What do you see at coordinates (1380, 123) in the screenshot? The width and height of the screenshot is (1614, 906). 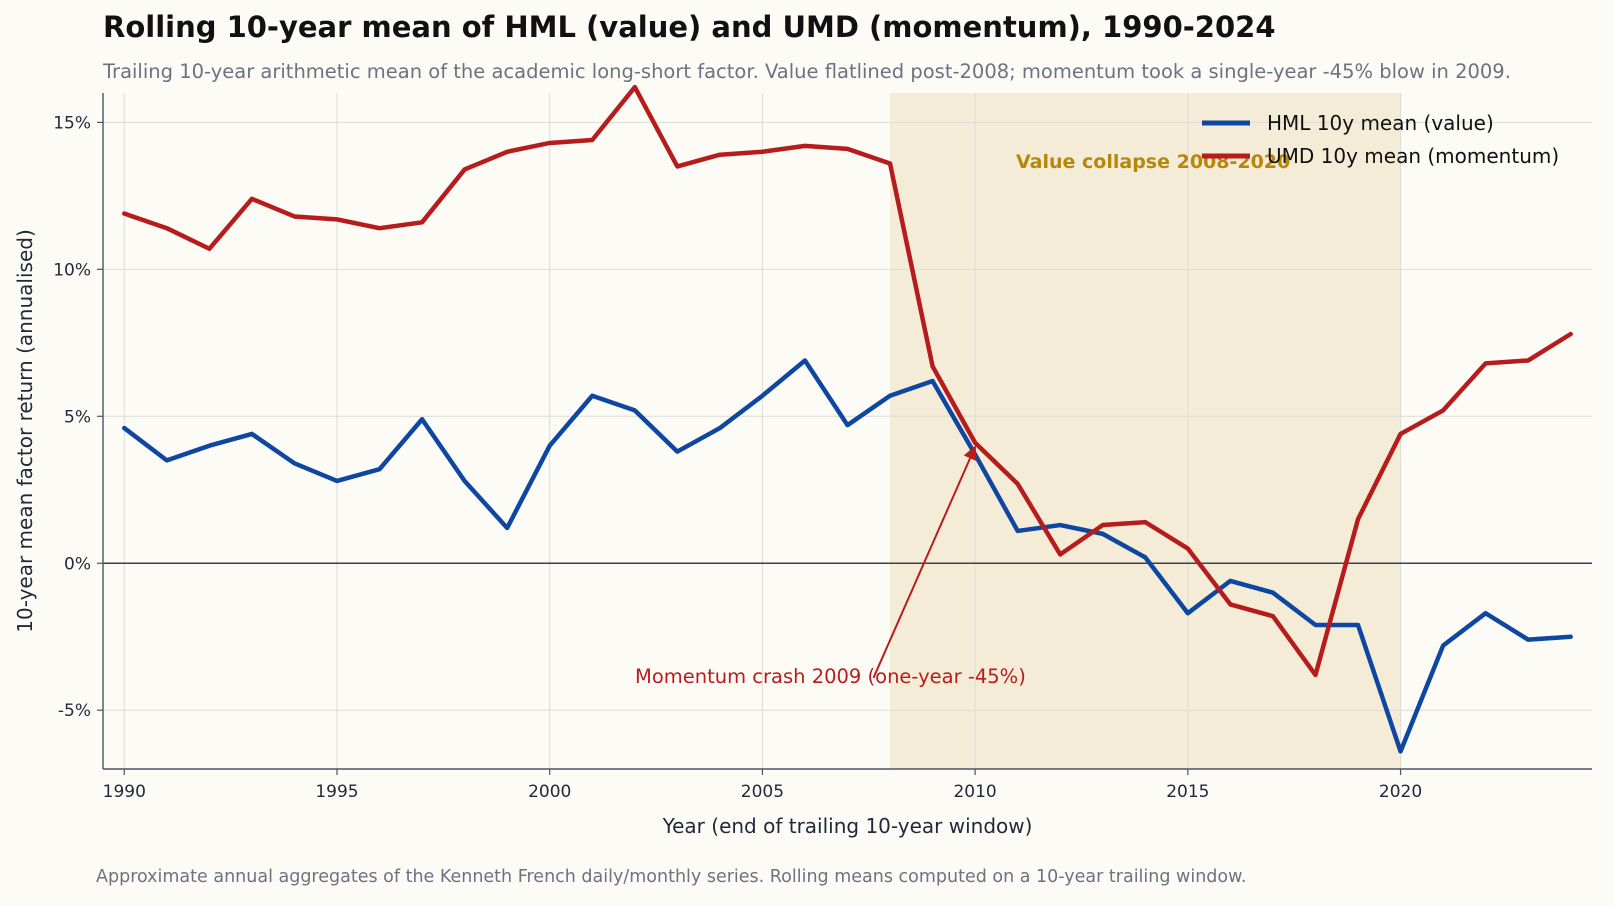 I see `legend-label-hml: HML 10y mean (value)` at bounding box center [1380, 123].